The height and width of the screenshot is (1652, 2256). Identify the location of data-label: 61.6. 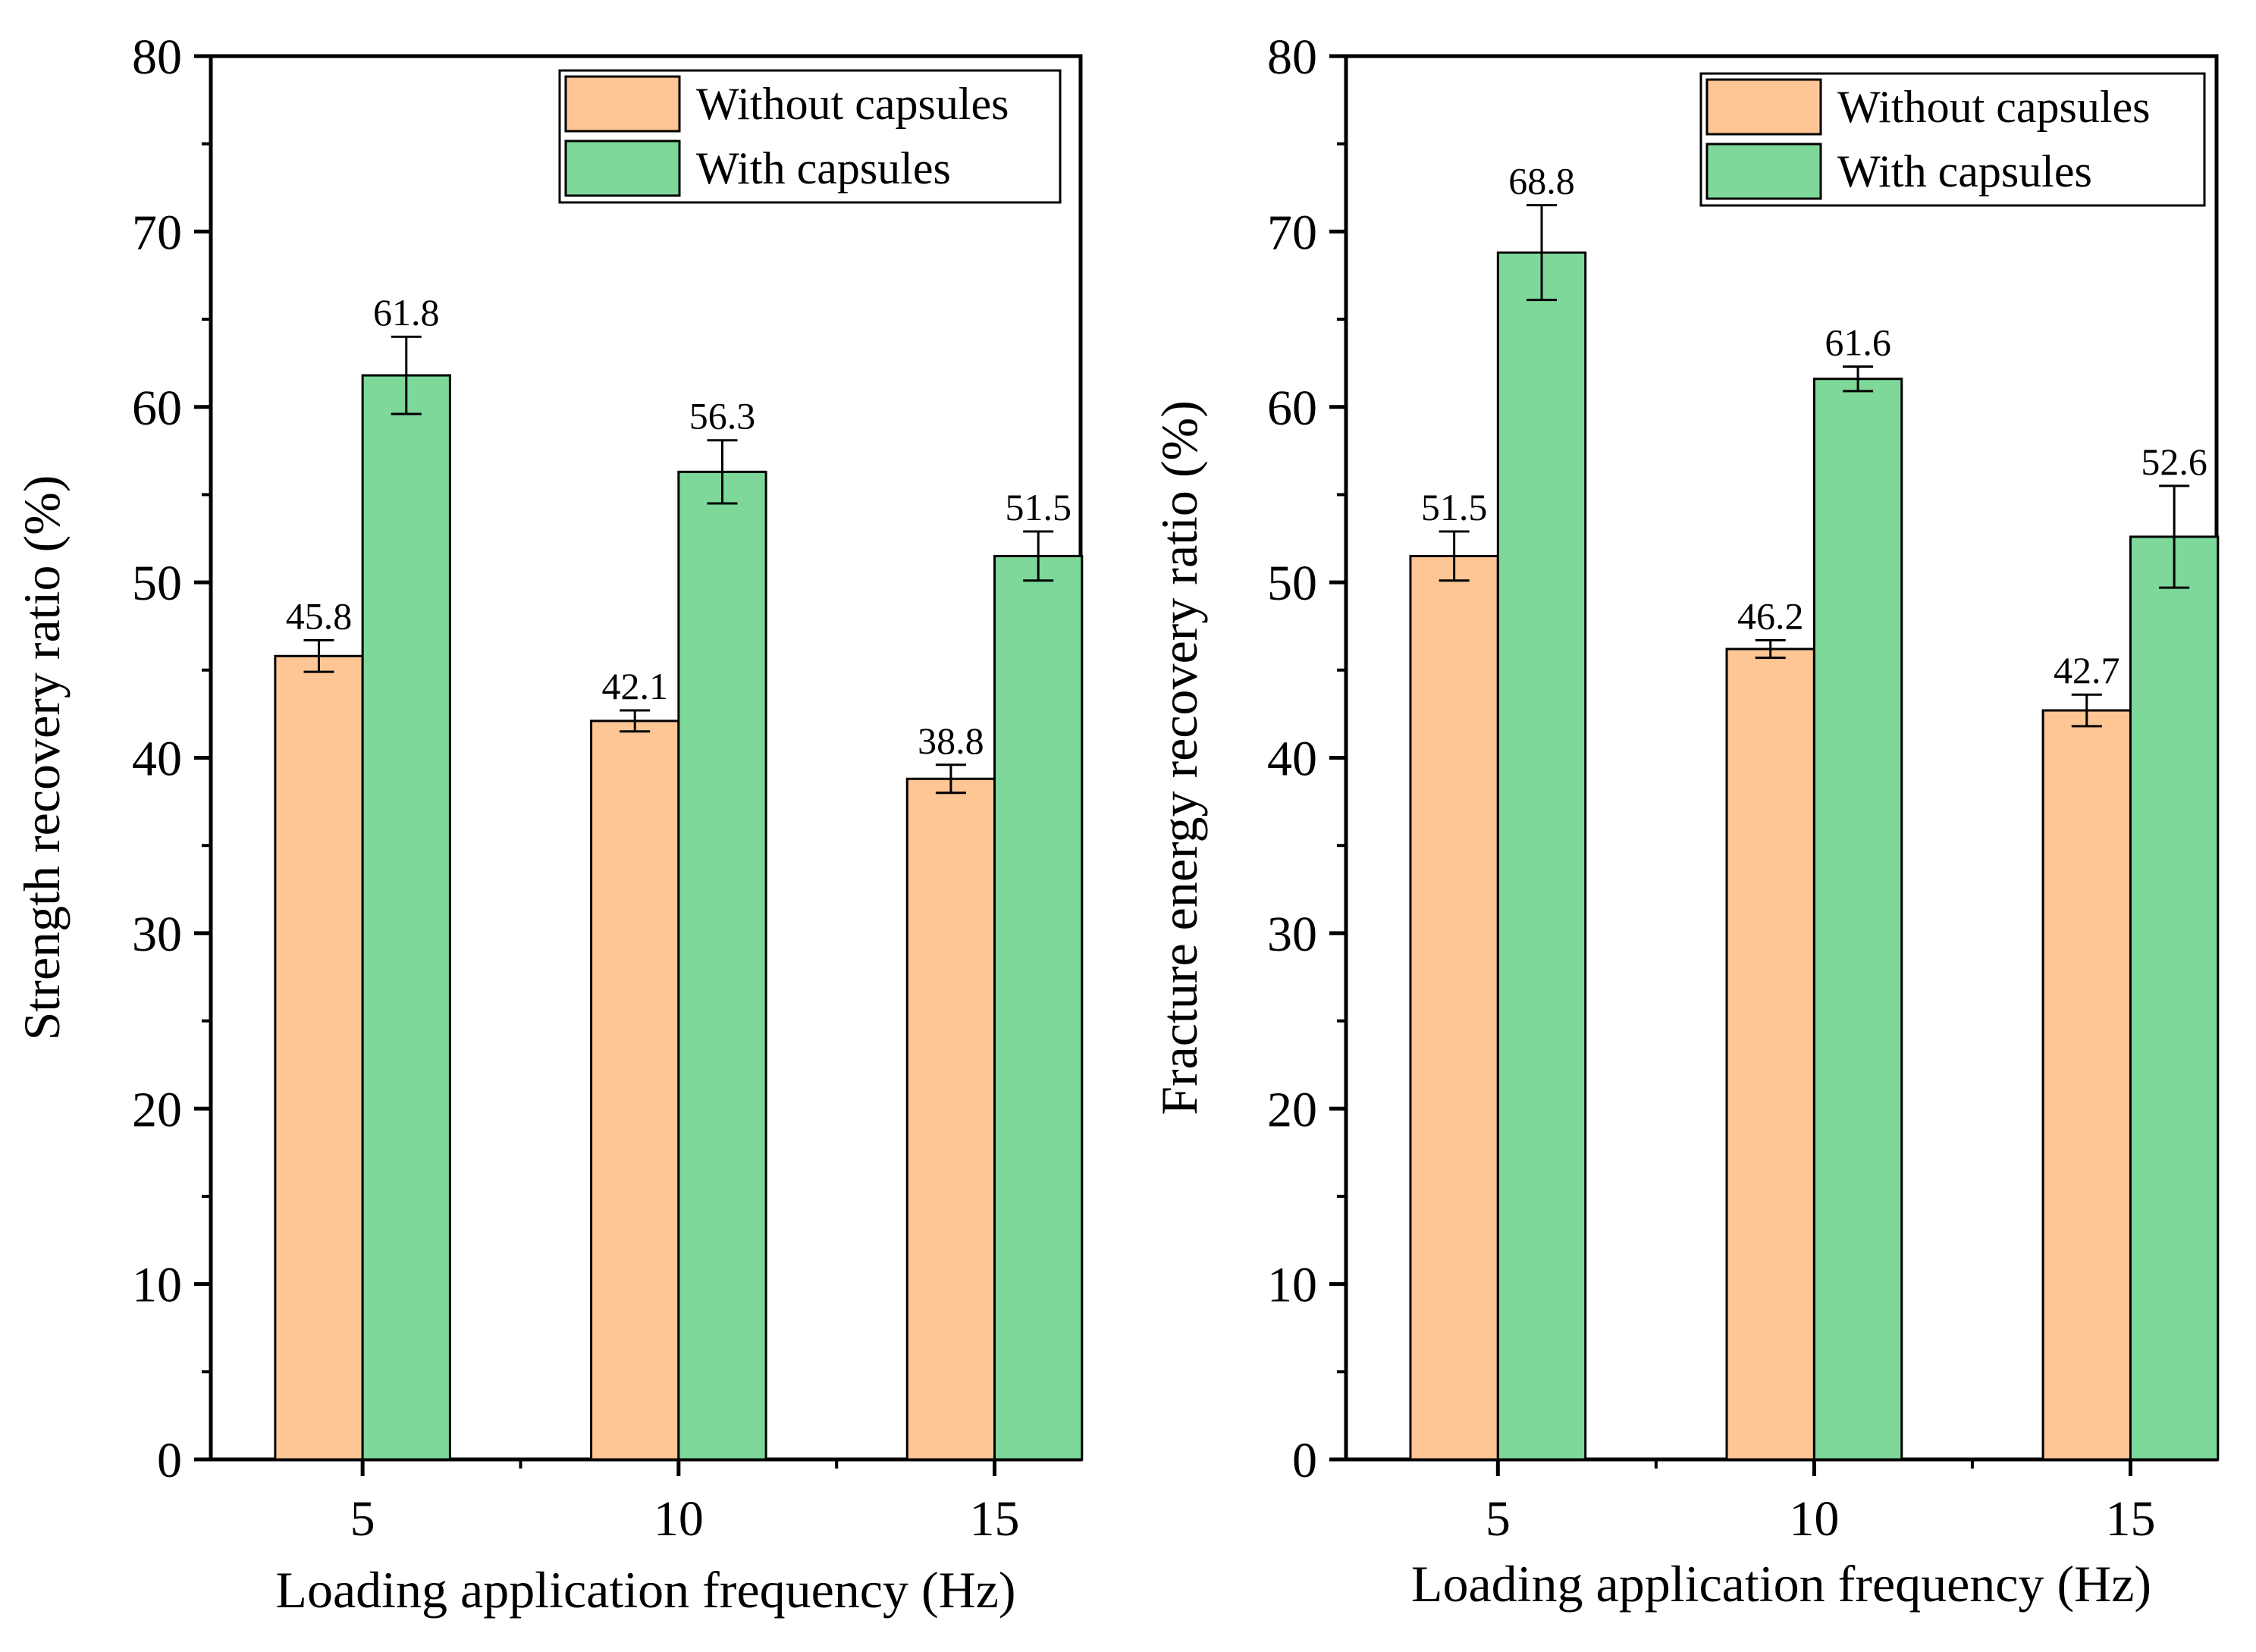
(1858, 342).